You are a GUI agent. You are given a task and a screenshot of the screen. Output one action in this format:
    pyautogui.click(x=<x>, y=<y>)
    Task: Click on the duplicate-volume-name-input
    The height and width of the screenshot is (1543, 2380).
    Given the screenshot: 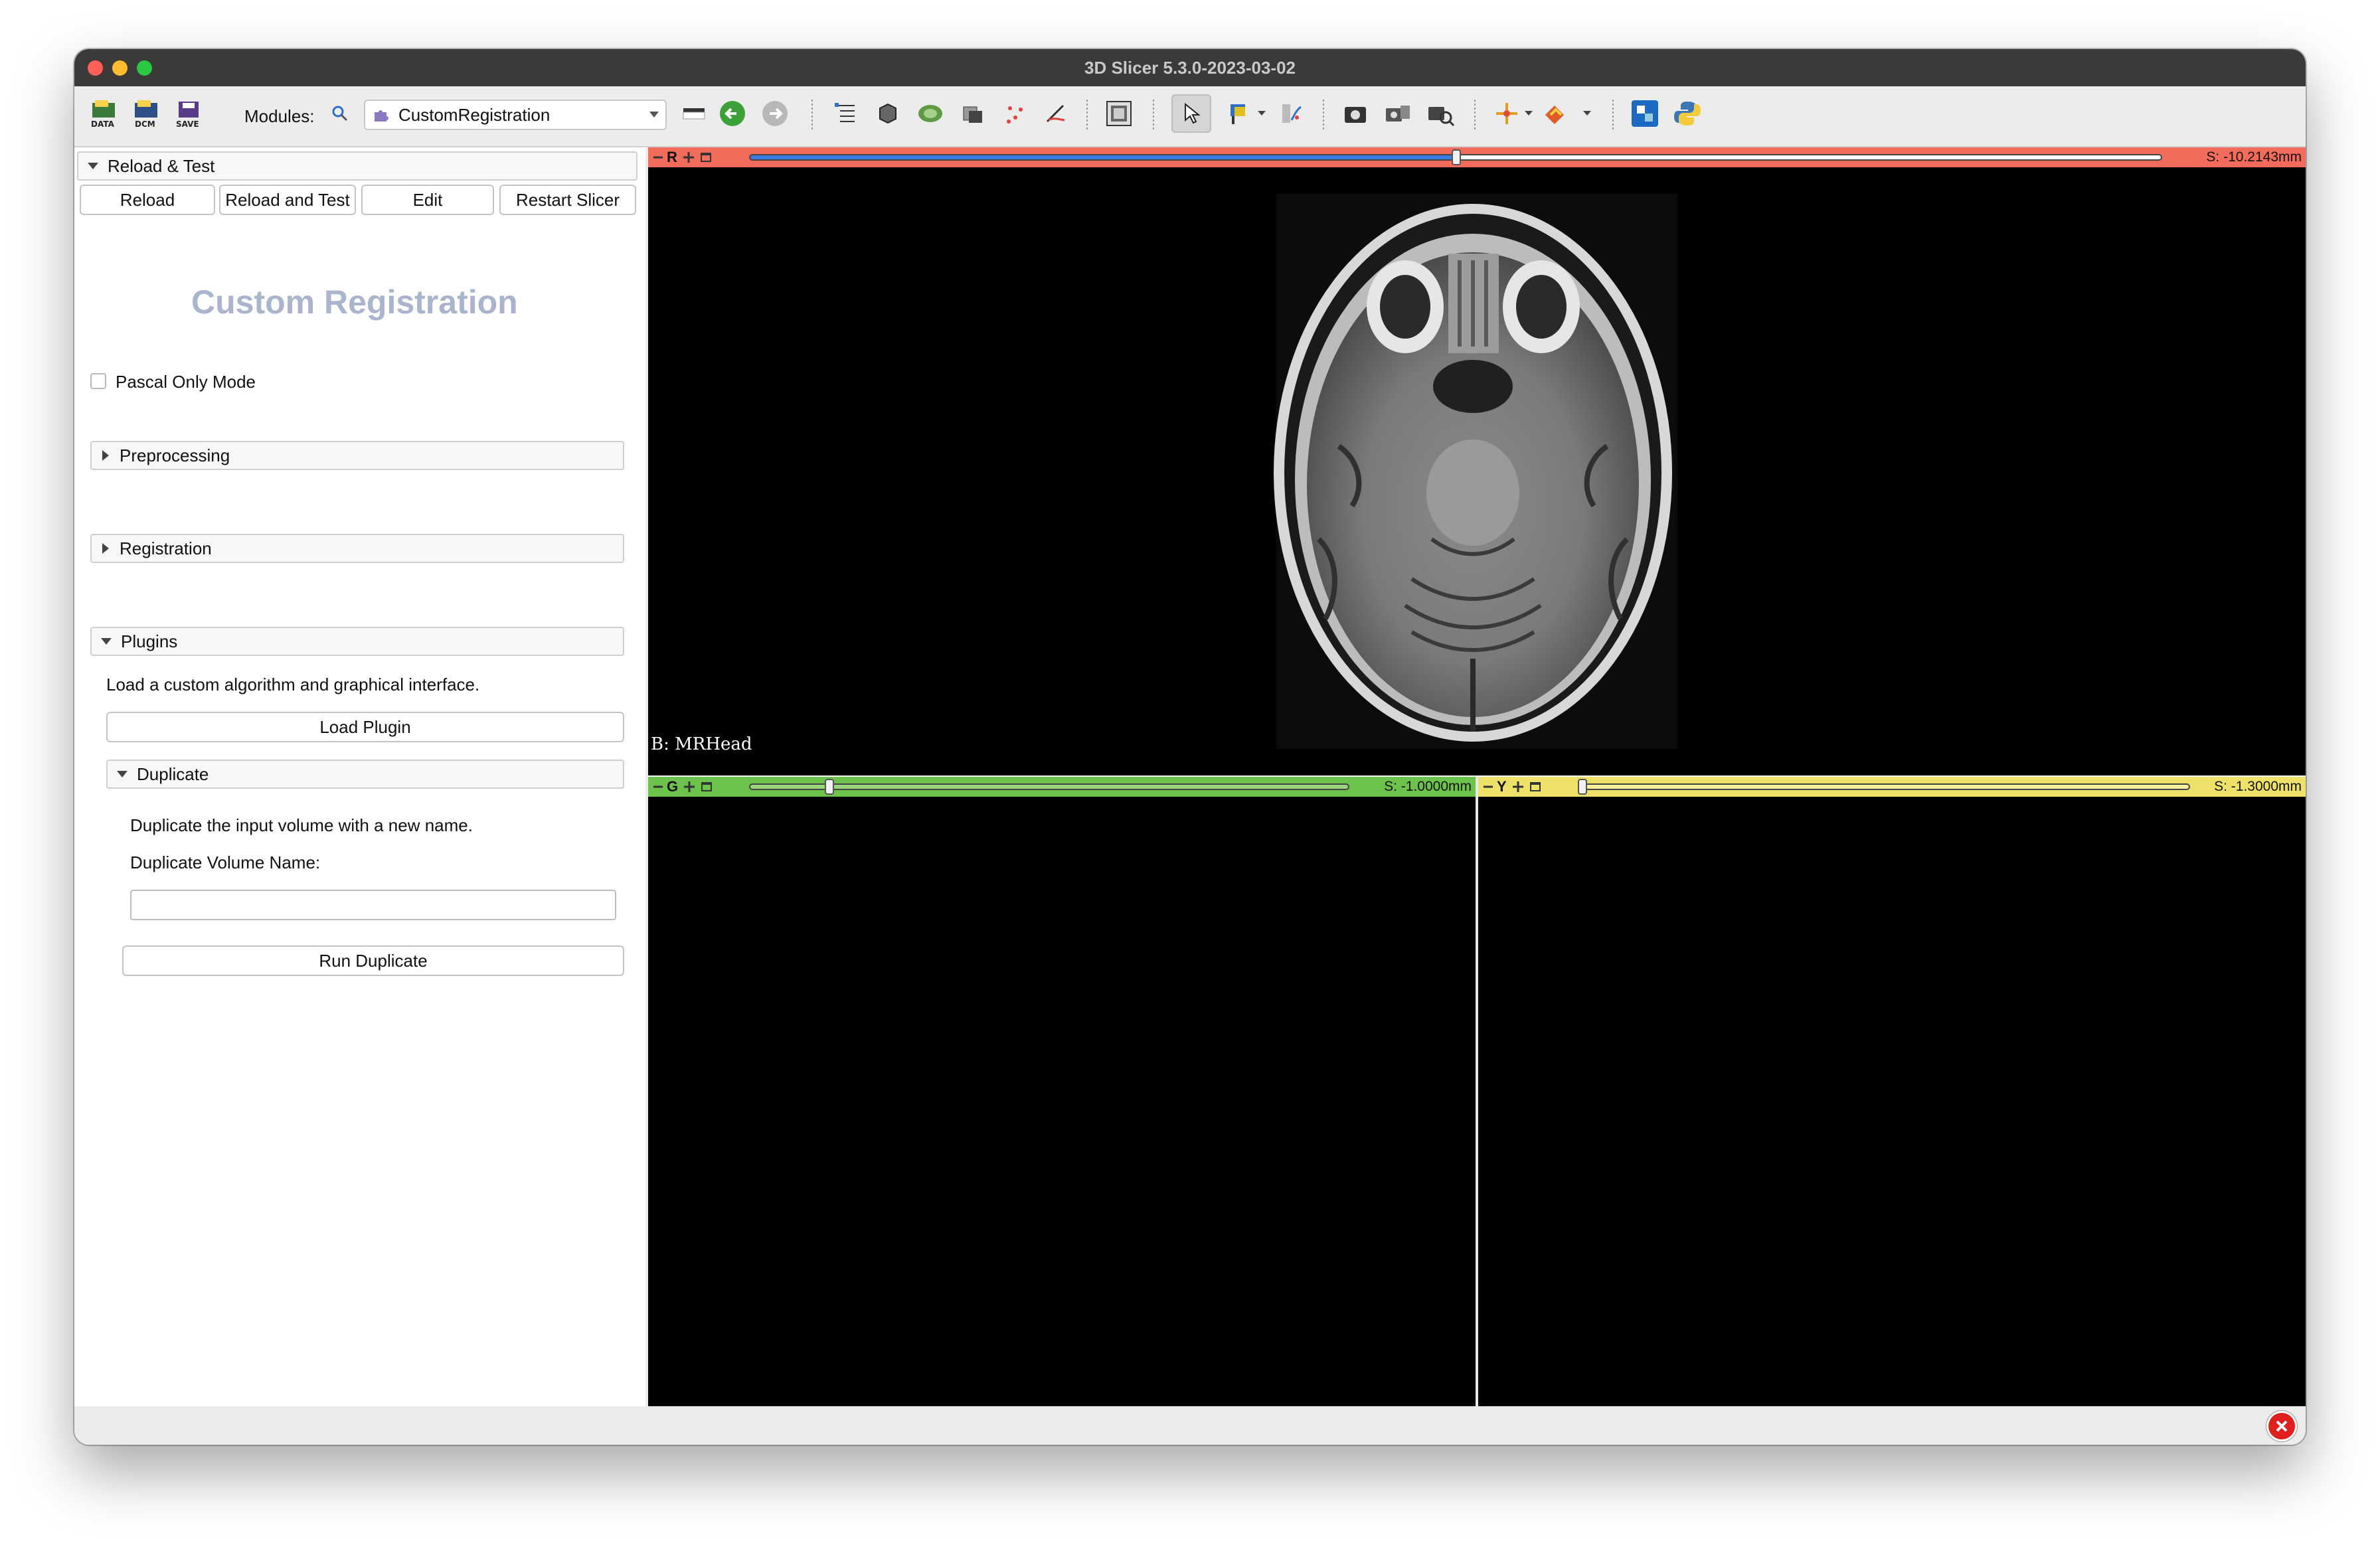 What is the action you would take?
    pyautogui.click(x=373, y=905)
    